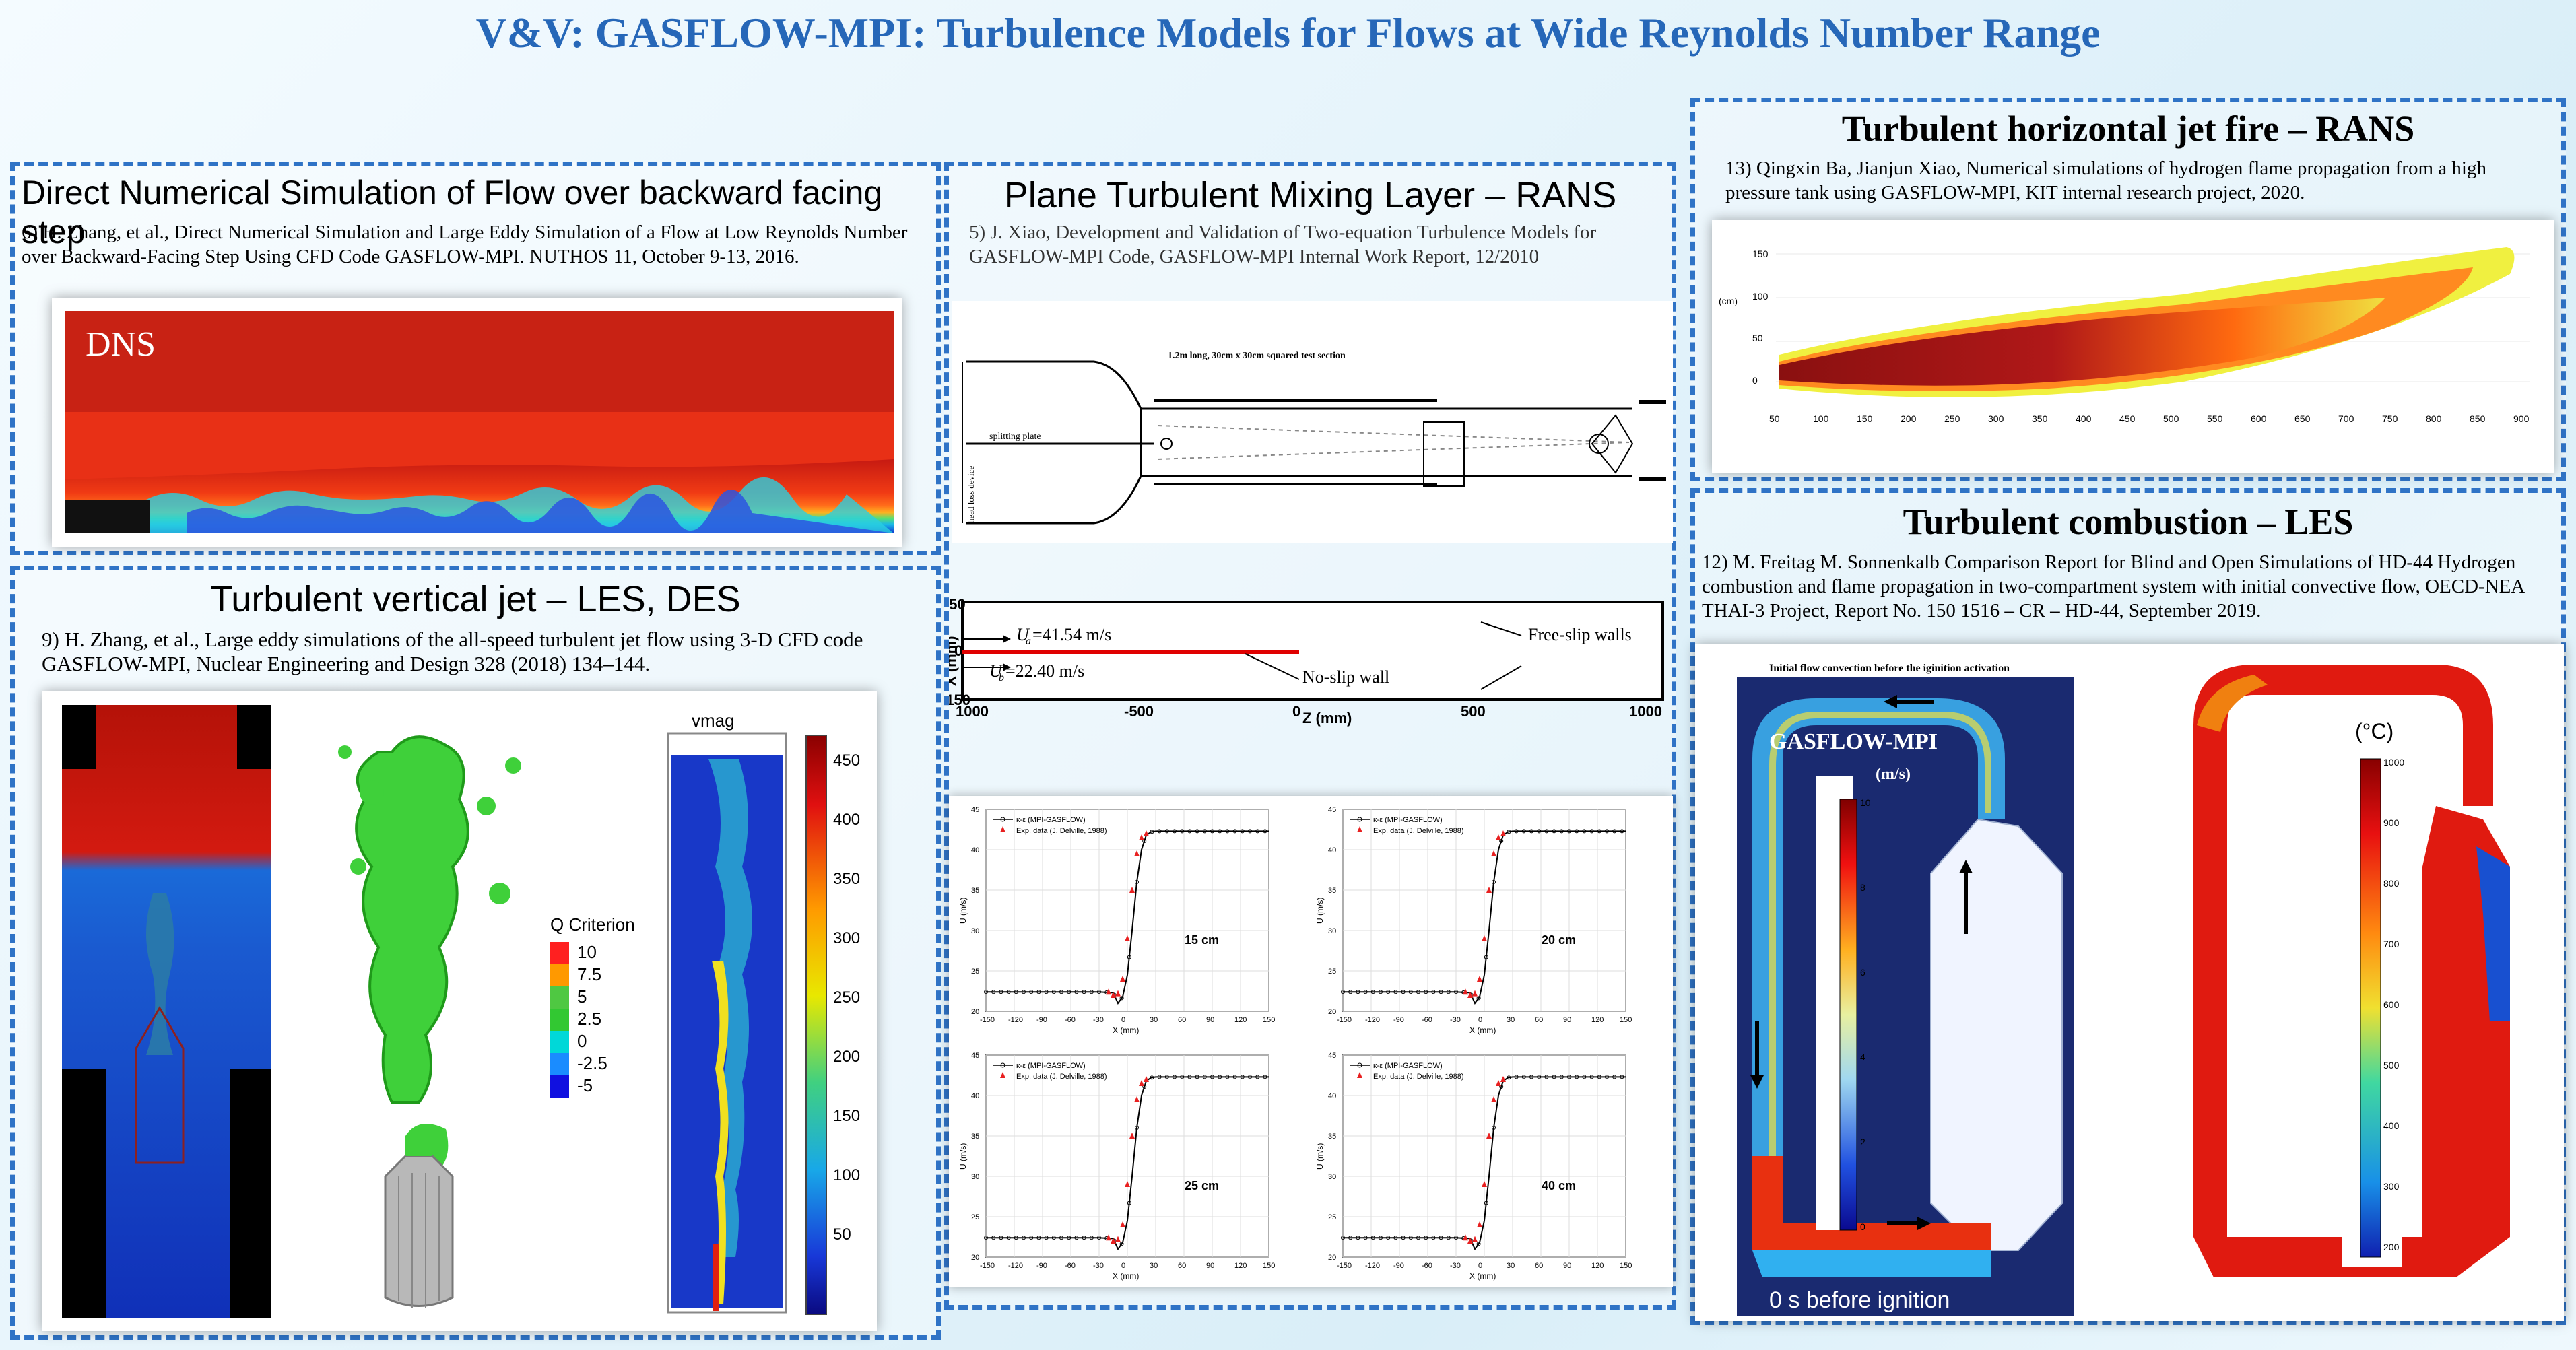  What do you see at coordinates (2391, 1186) in the screenshot?
I see `c-tick: 300` at bounding box center [2391, 1186].